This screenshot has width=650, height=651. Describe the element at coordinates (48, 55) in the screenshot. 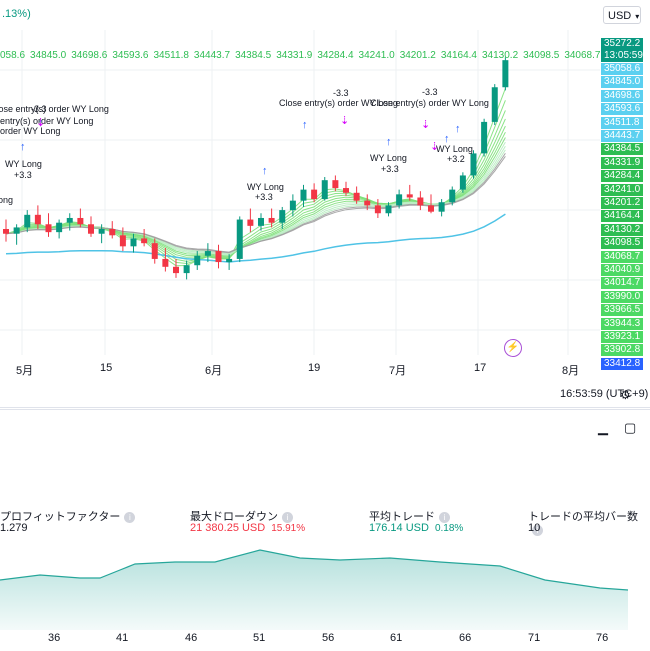

I see `level-value: 34845.0` at that location.